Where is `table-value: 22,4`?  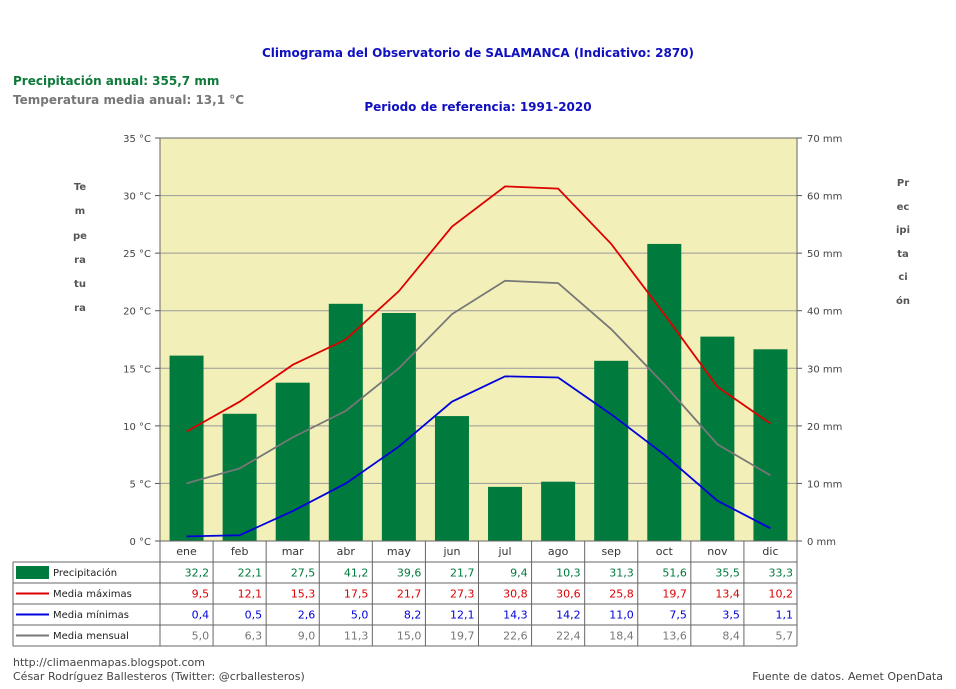 table-value: 22,4 is located at coordinates (568, 636).